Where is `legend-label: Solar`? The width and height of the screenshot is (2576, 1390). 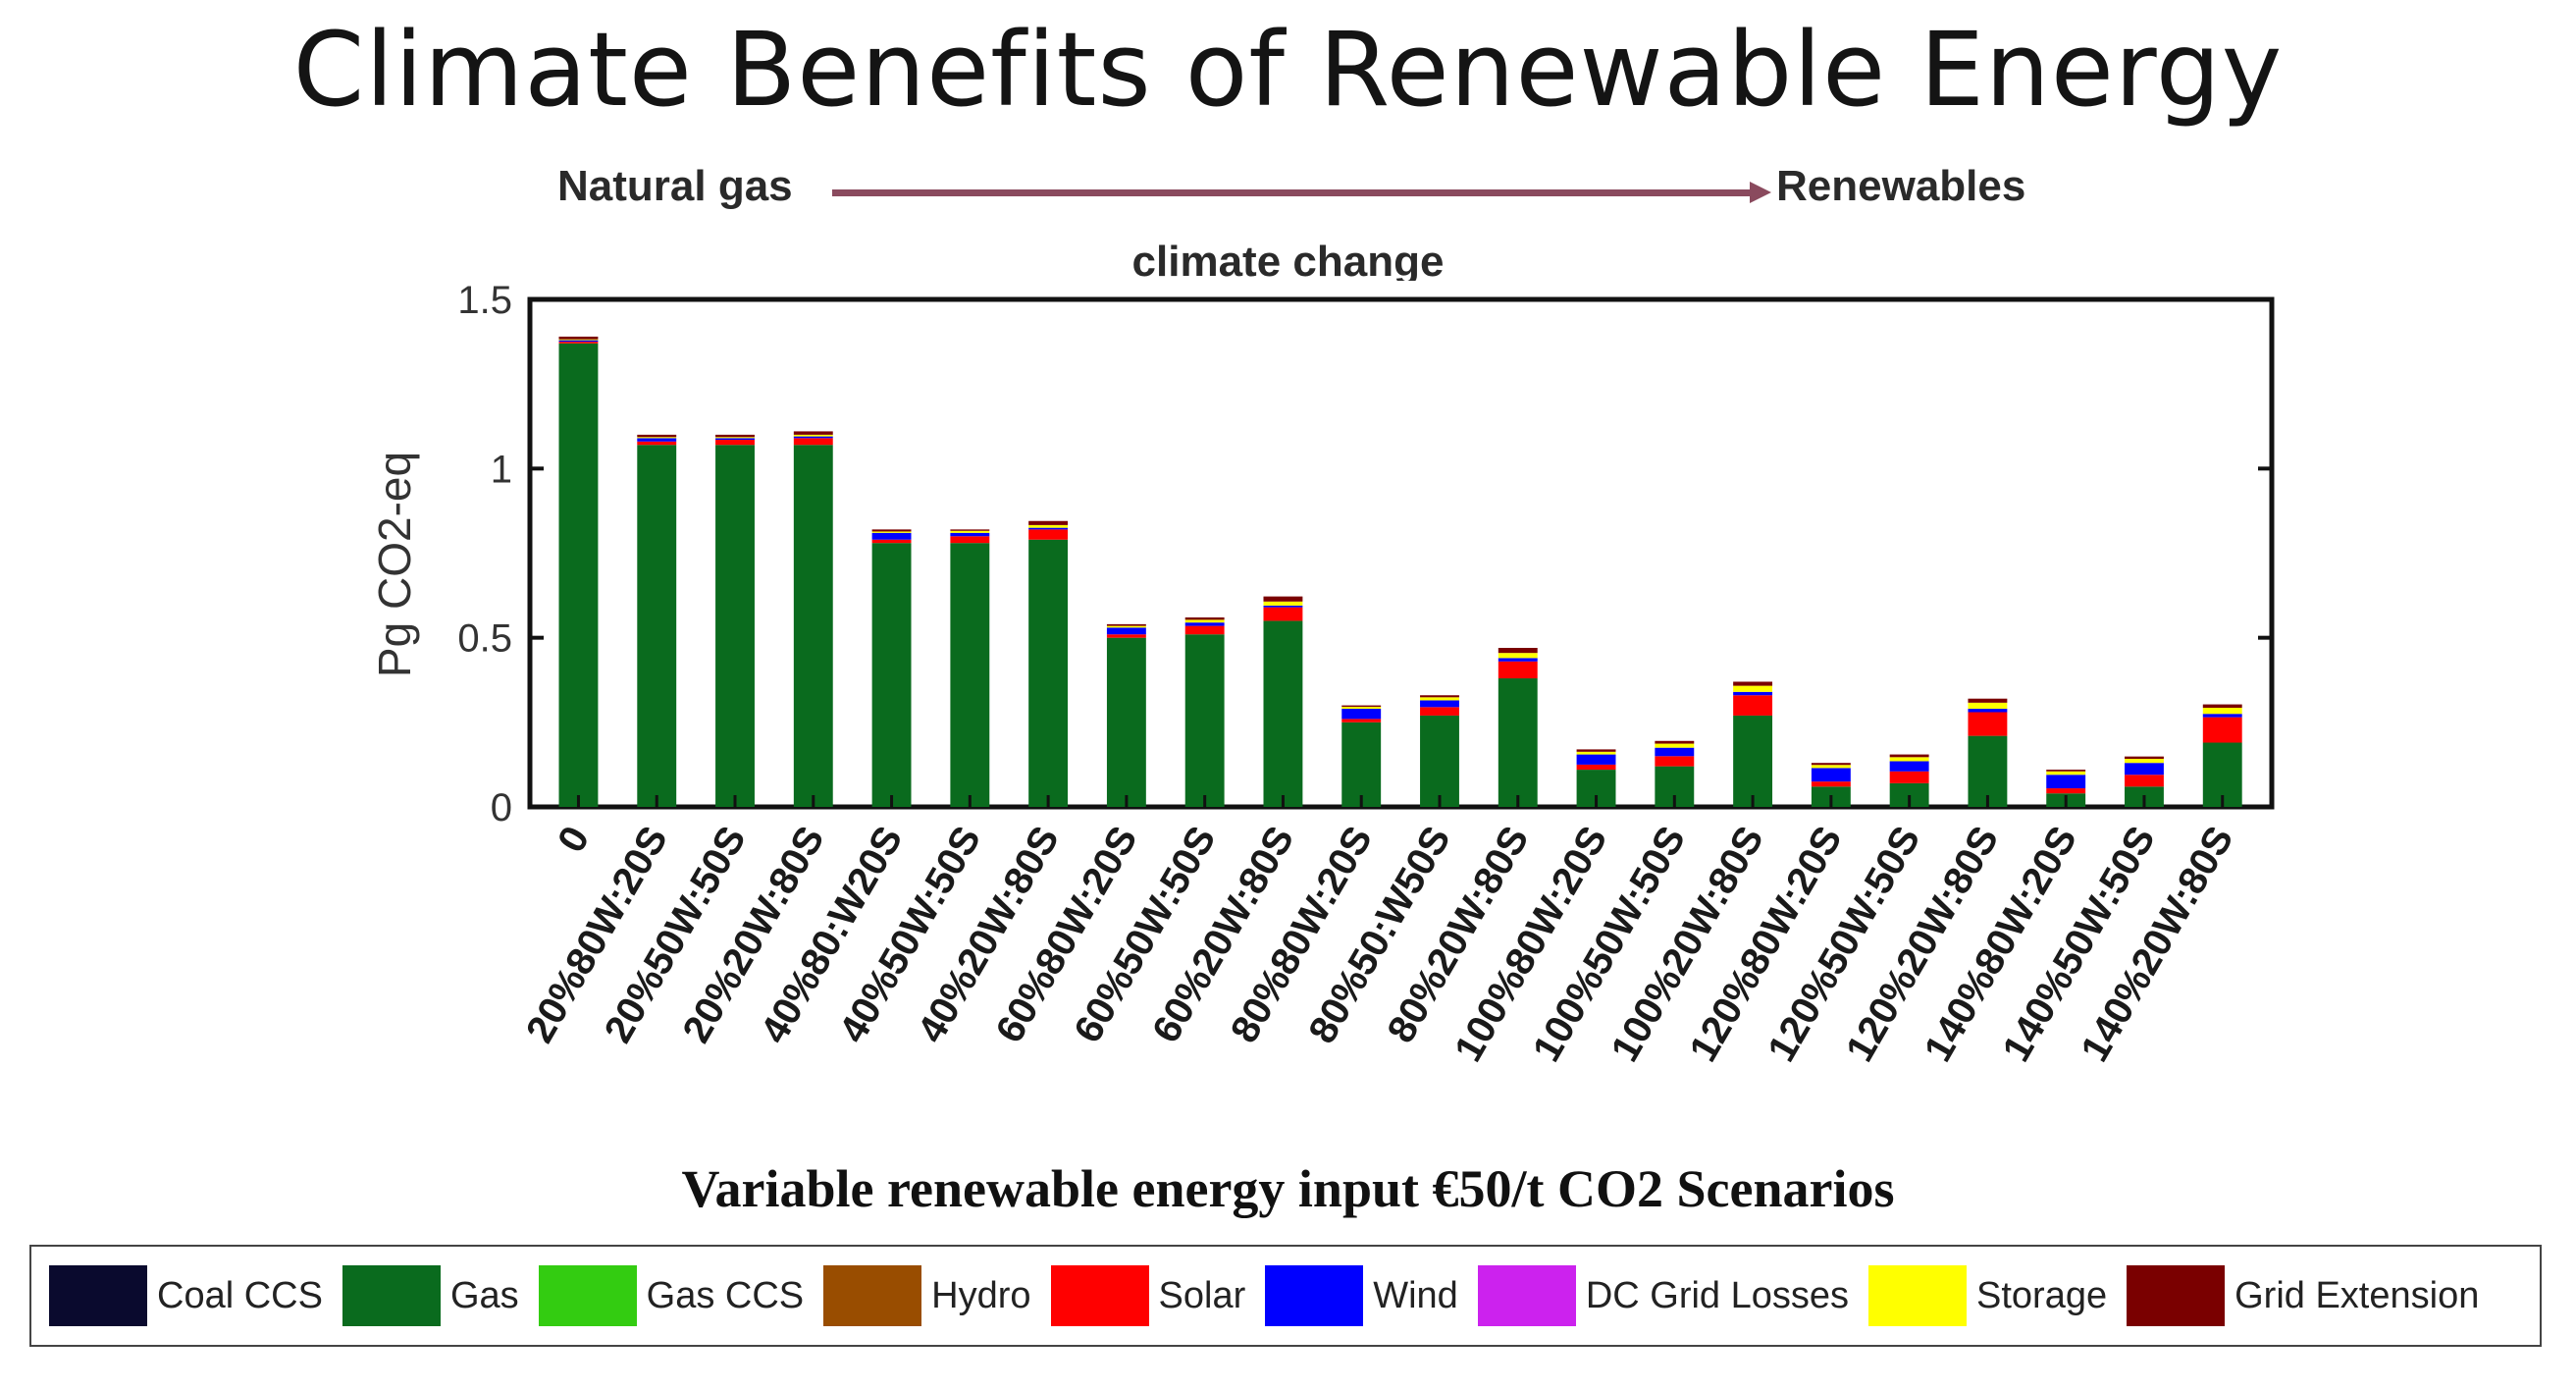 legend-label: Solar is located at coordinates (1202, 1295).